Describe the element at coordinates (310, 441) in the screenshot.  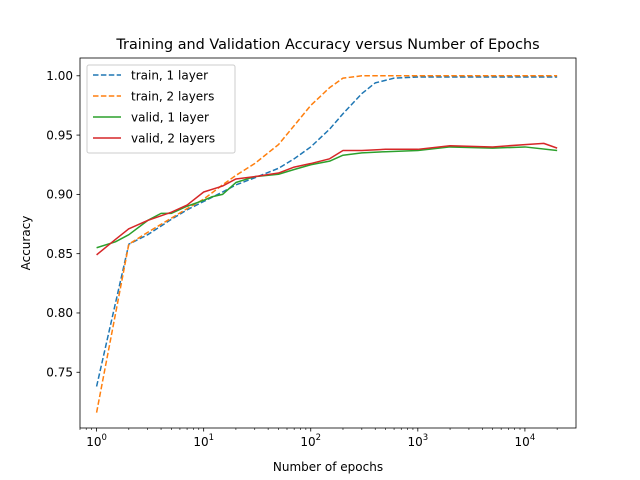
I see `x-tick-label: 10²` at that location.